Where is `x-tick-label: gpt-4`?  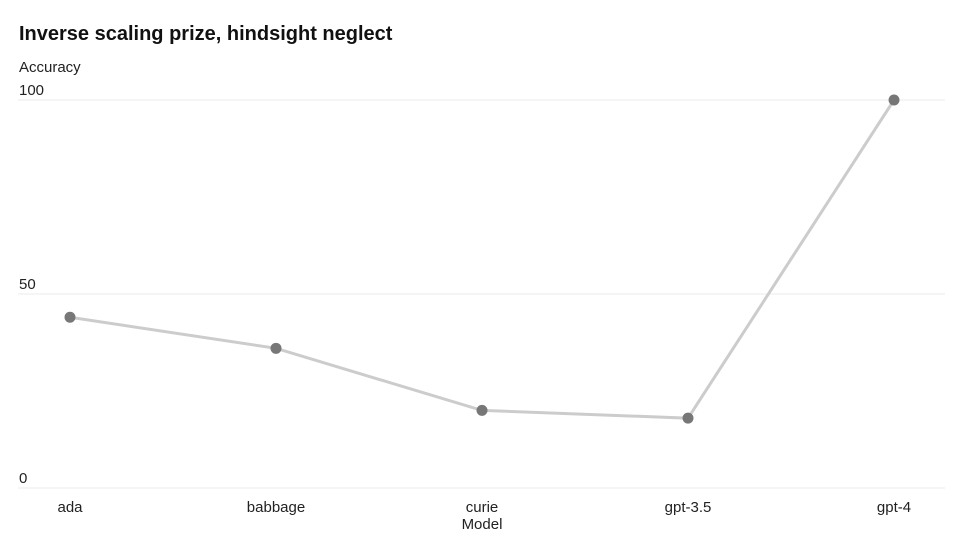 x-tick-label: gpt-4 is located at coordinates (894, 507).